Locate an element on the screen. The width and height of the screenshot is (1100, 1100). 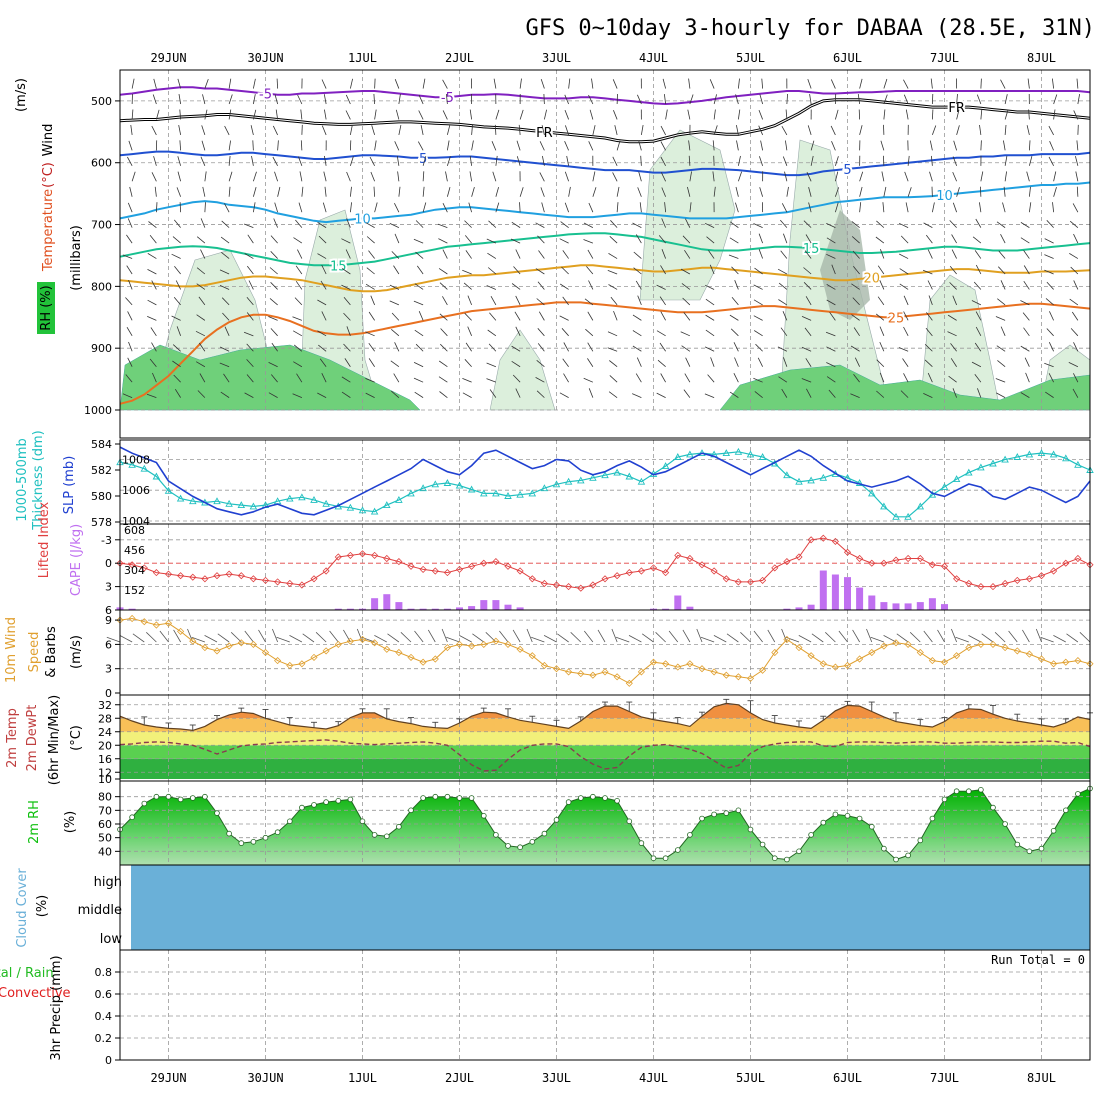
pressure-tick-label: 700 is located at coordinates (101, 225).